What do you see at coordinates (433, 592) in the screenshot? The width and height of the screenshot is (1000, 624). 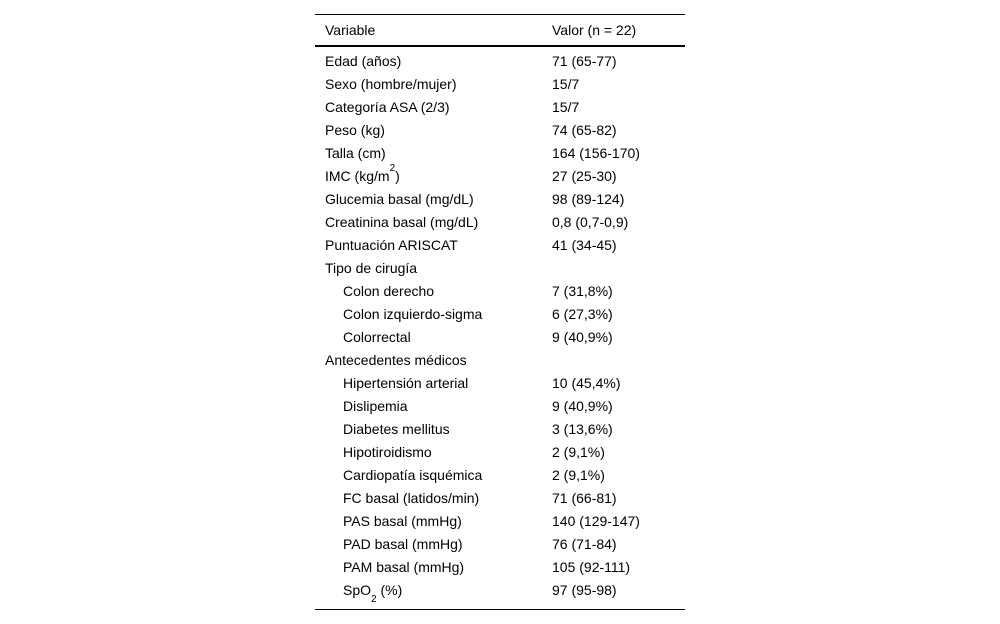 I see `row-label: SpO2 (%)` at bounding box center [433, 592].